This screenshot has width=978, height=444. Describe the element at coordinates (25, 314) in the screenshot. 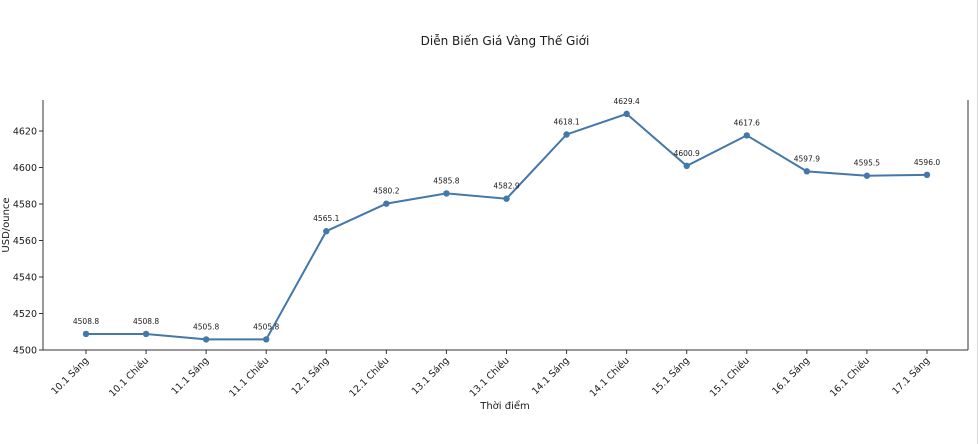

I see `y-tick-label: 4520` at that location.